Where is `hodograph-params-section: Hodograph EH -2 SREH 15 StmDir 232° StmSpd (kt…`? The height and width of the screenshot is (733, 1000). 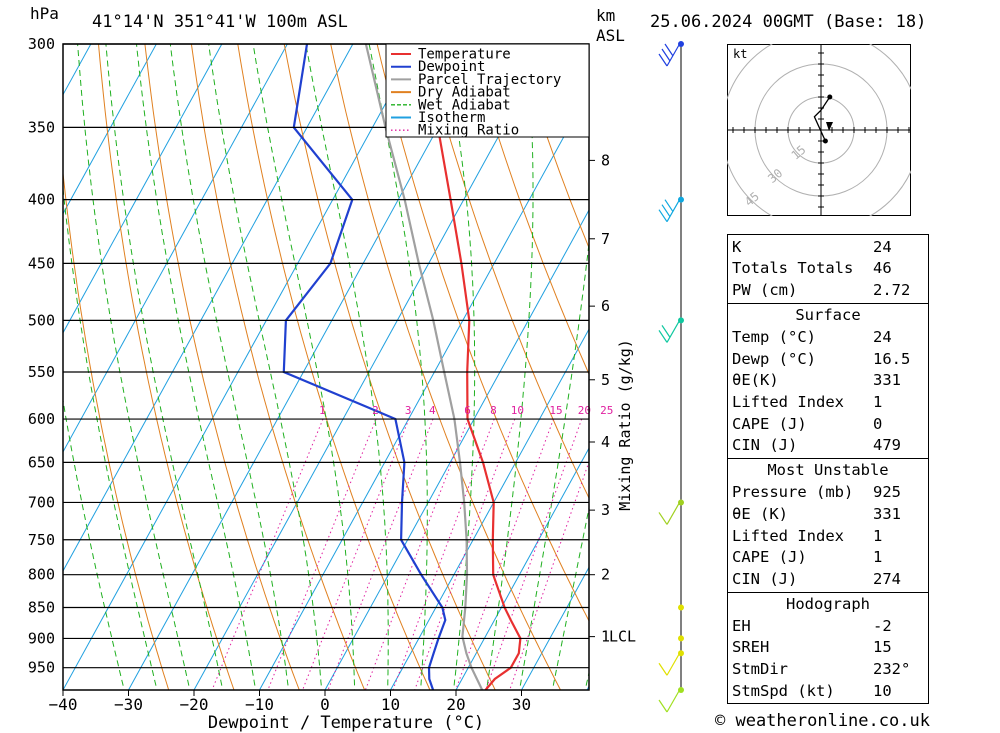 hodograph-params-section: Hodograph EH -2 SREH 15 StmDir 232° StmSpd (kt… is located at coordinates (828, 648).